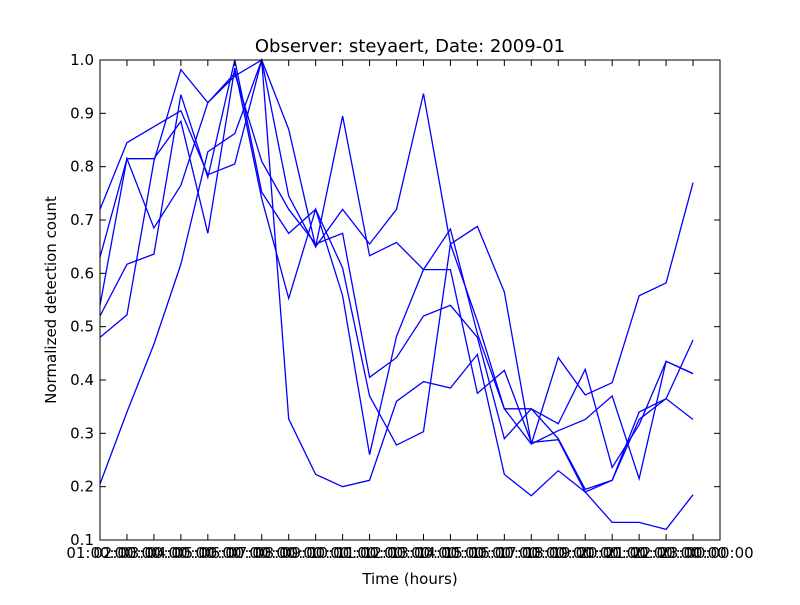 The height and width of the screenshot is (605, 800). What do you see at coordinates (82, 327) in the screenshot?
I see `y-tick-label: 0.5` at bounding box center [82, 327].